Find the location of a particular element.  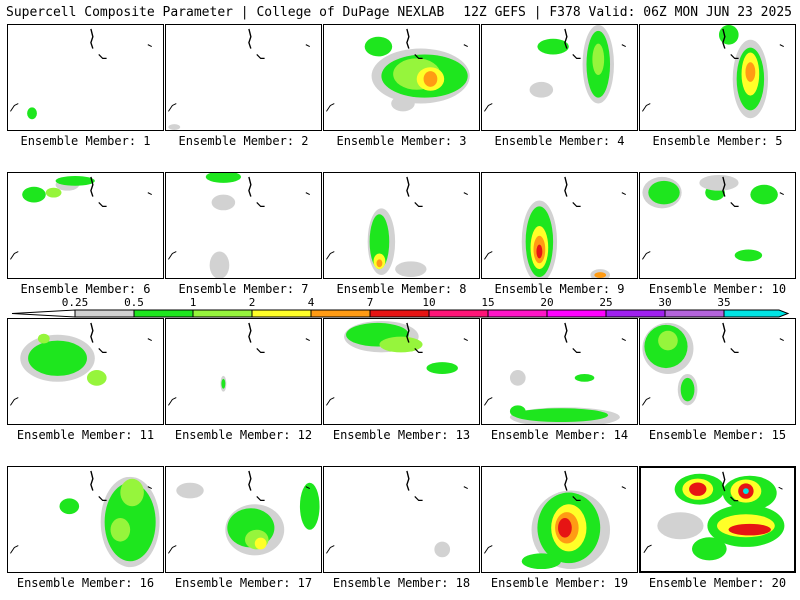

ensemble-member-label: Ensemble Member: 10 is located at coordinates (717, 289).